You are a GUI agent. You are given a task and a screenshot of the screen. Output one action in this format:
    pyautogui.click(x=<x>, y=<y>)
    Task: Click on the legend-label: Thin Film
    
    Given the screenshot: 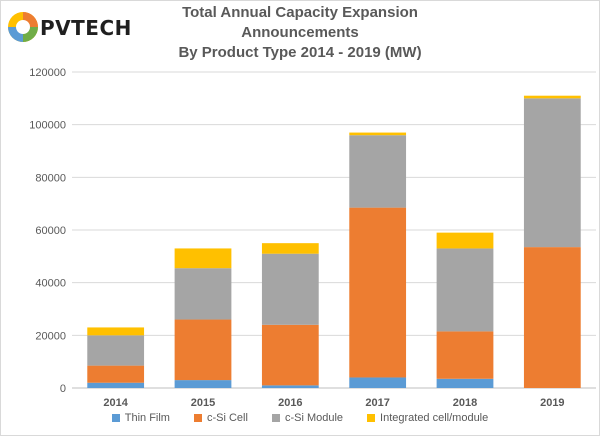 What is the action you would take?
    pyautogui.click(x=147, y=418)
    